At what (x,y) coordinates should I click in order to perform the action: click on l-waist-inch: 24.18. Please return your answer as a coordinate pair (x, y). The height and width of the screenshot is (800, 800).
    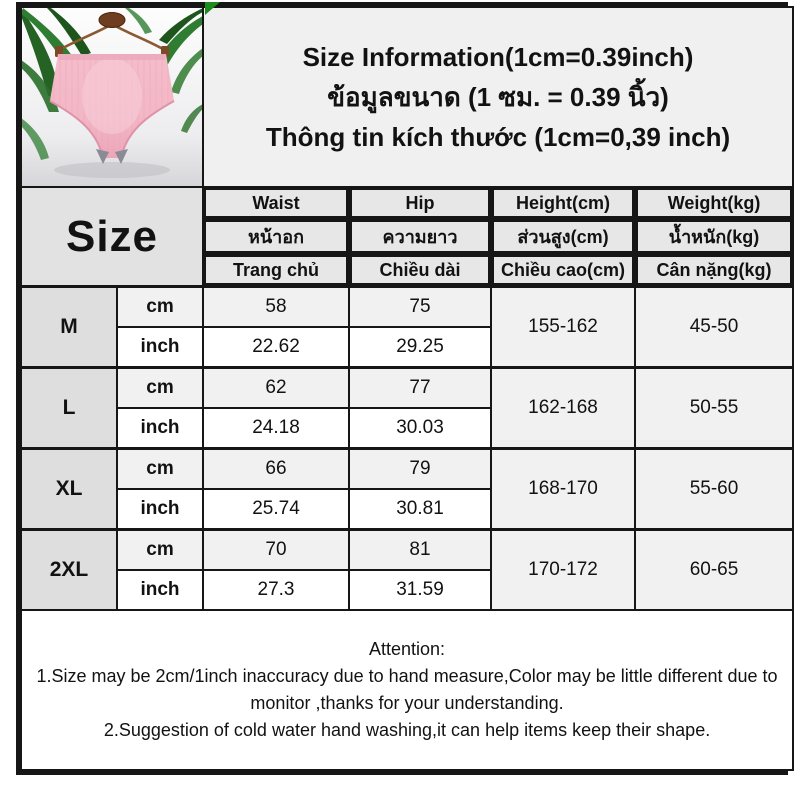
    Looking at the image, I should click on (276, 428).